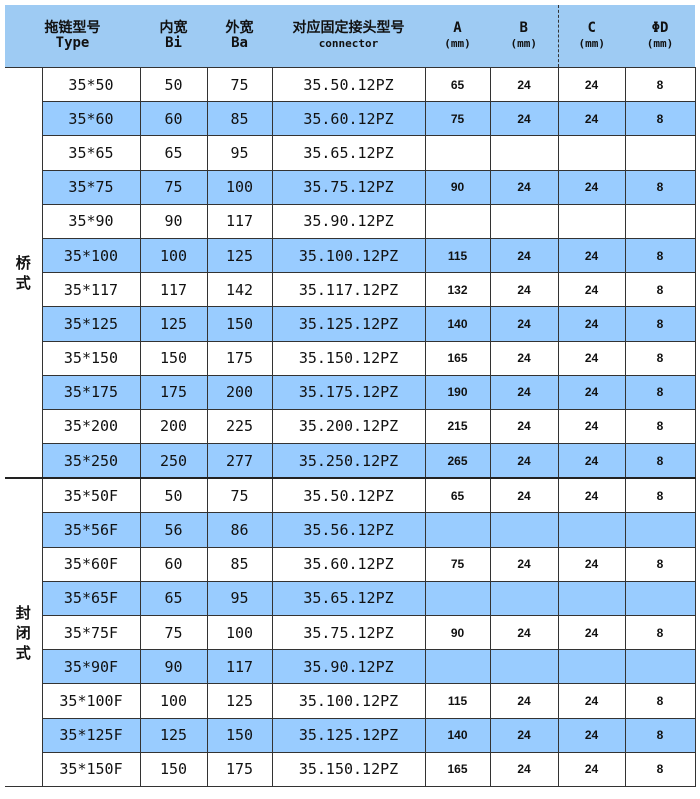  I want to click on cell-a: 115, so click(457, 255).